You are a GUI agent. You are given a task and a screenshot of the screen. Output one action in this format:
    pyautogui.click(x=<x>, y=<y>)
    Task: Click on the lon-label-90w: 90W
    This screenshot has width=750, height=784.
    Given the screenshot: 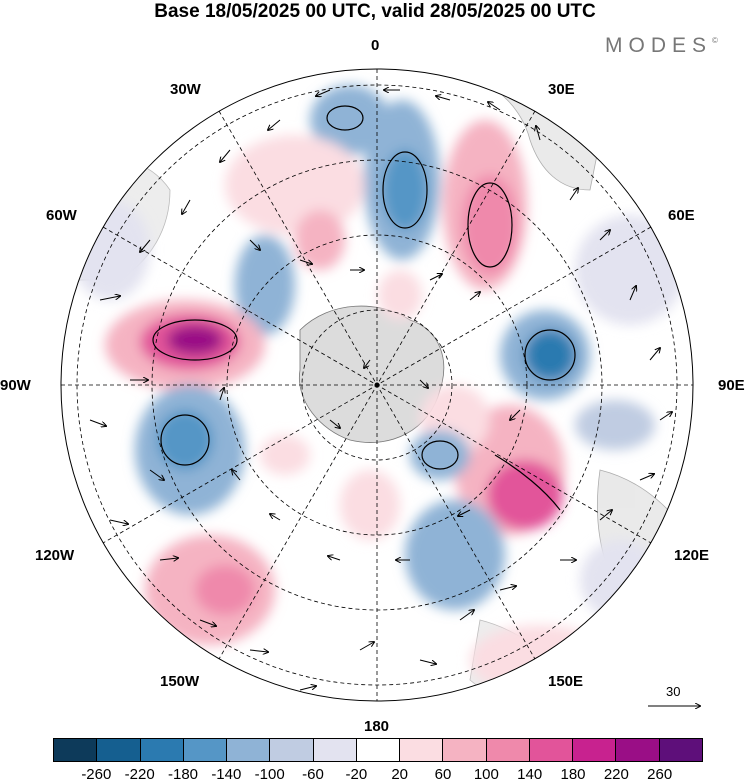 What is the action you would take?
    pyautogui.click(x=15, y=385)
    